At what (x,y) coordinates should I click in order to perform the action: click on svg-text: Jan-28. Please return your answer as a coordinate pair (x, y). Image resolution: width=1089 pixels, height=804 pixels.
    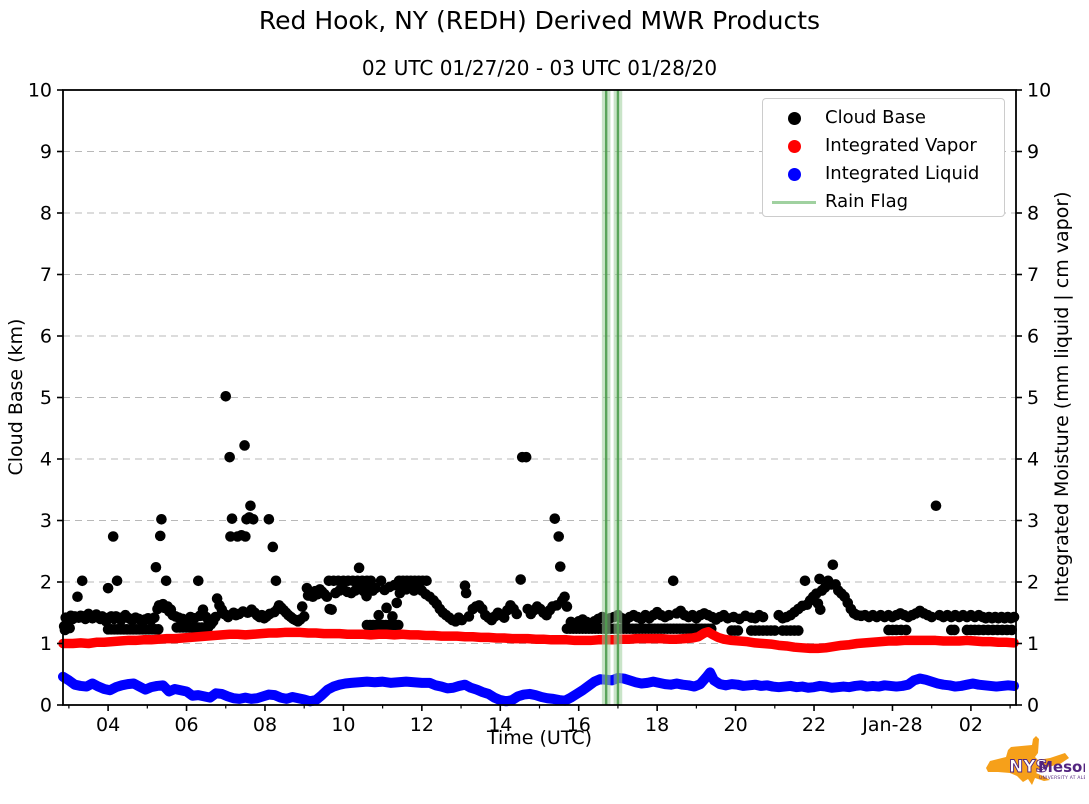
    Looking at the image, I should click on (891, 725).